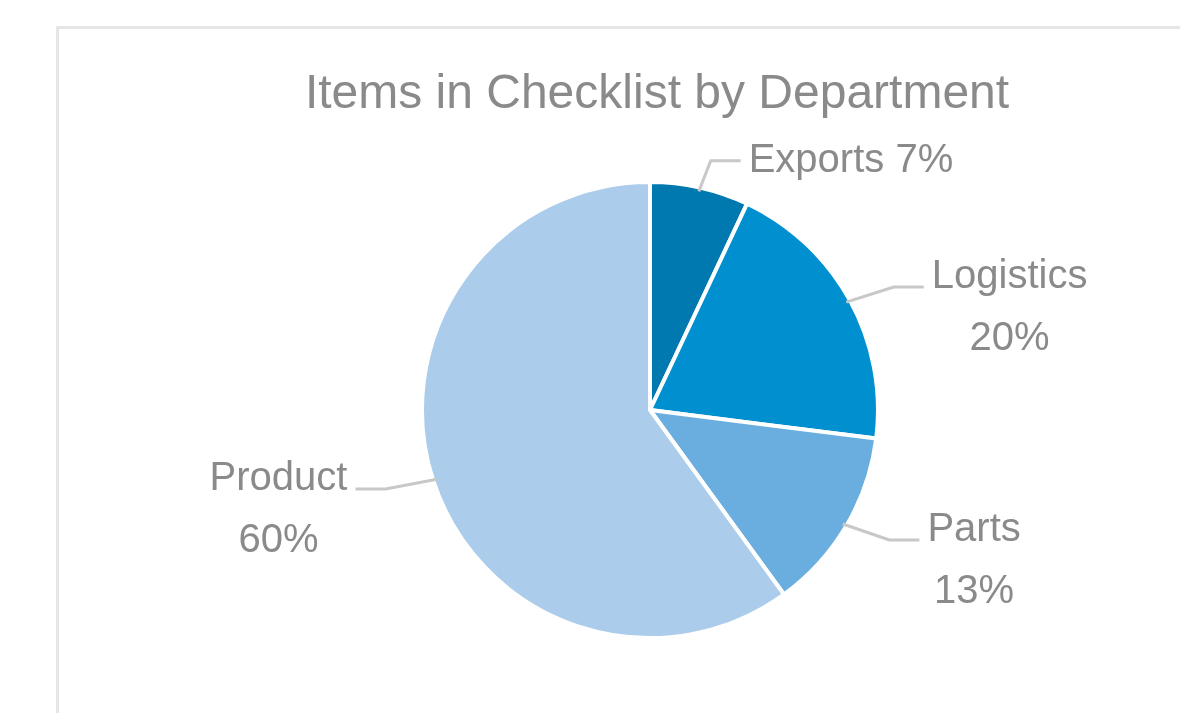 This screenshot has width=1180, height=713. I want to click on chart-title: Items in Checklist by Department, so click(657, 92).